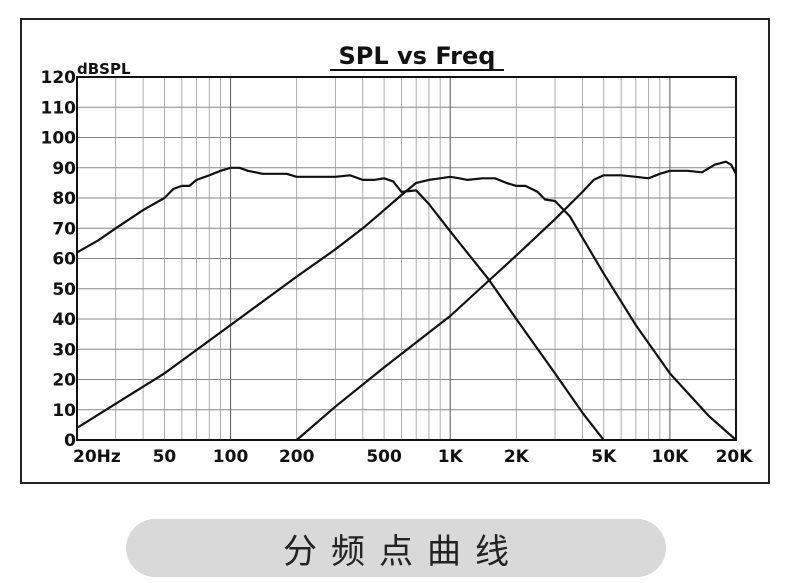 This screenshot has width=789, height=583. I want to click on caption-pill: 分频点曲线, so click(396, 548).